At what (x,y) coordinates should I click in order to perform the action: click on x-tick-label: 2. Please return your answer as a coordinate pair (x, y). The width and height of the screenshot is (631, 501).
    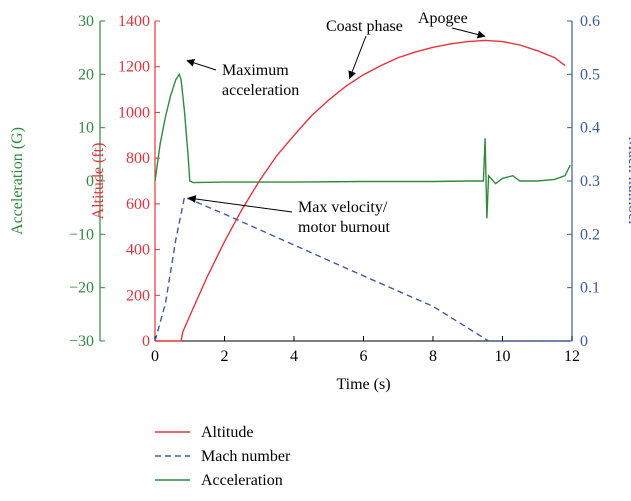
    Looking at the image, I should click on (225, 356).